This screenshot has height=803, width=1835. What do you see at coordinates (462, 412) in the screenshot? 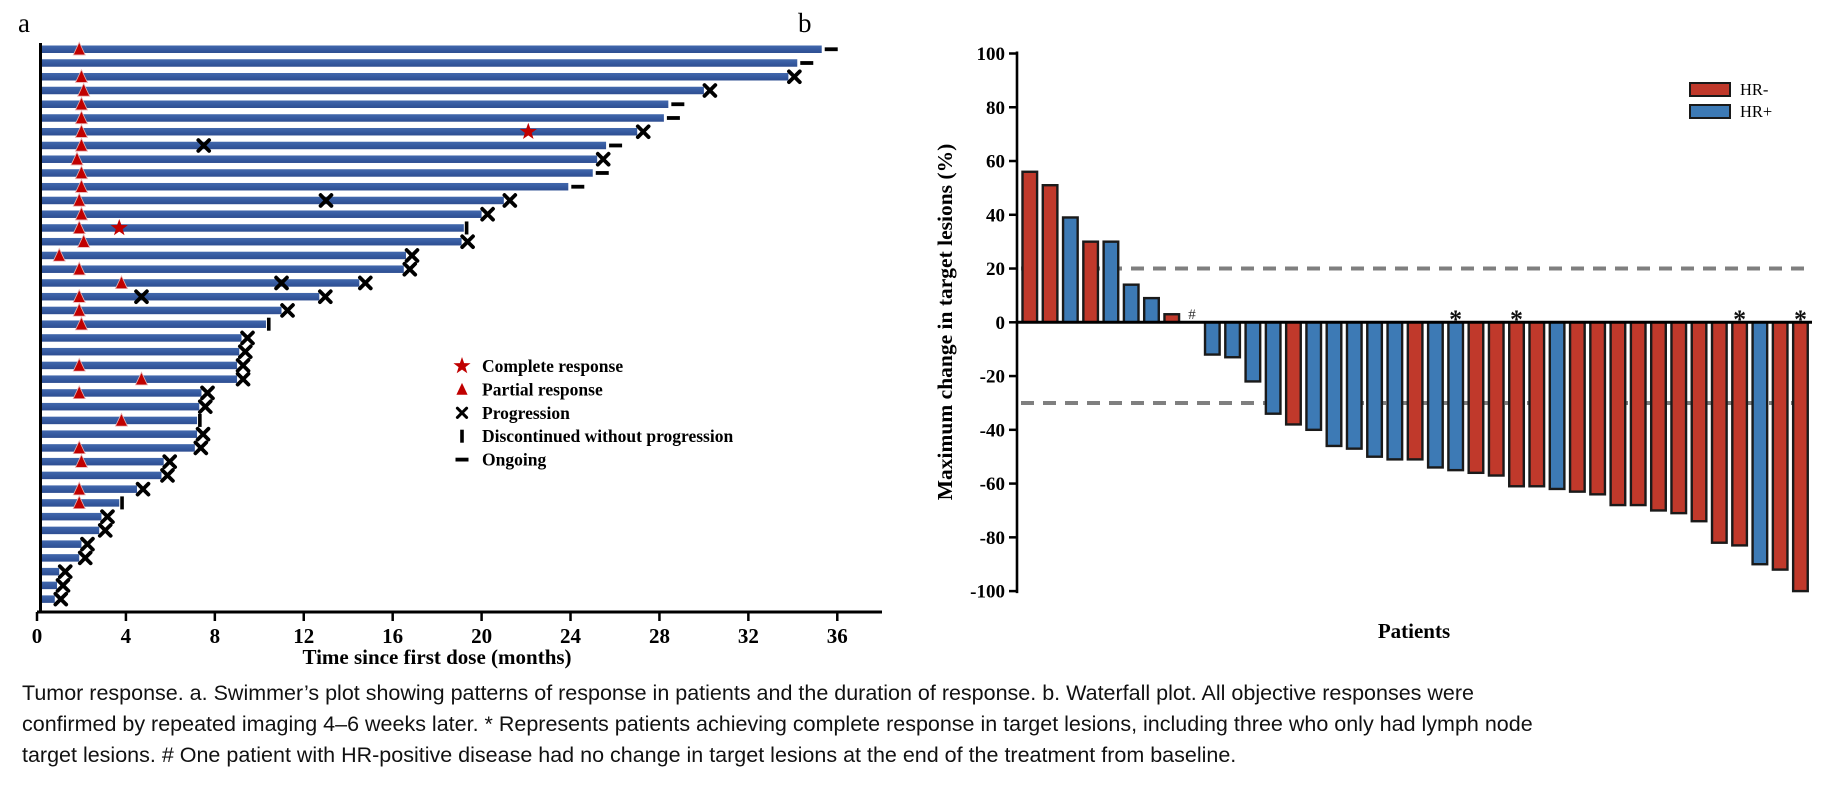
I see `legend-x-icon` at bounding box center [462, 412].